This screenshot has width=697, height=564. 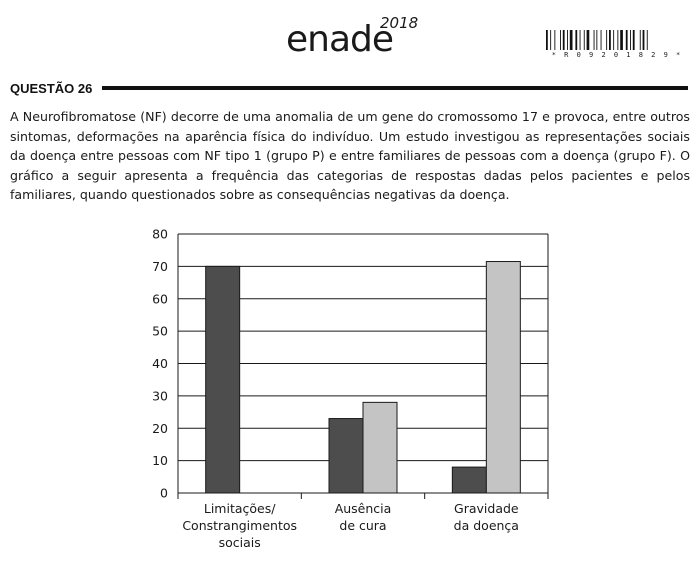 I want to click on enade-logo: enade 2018, so click(x=352, y=39).